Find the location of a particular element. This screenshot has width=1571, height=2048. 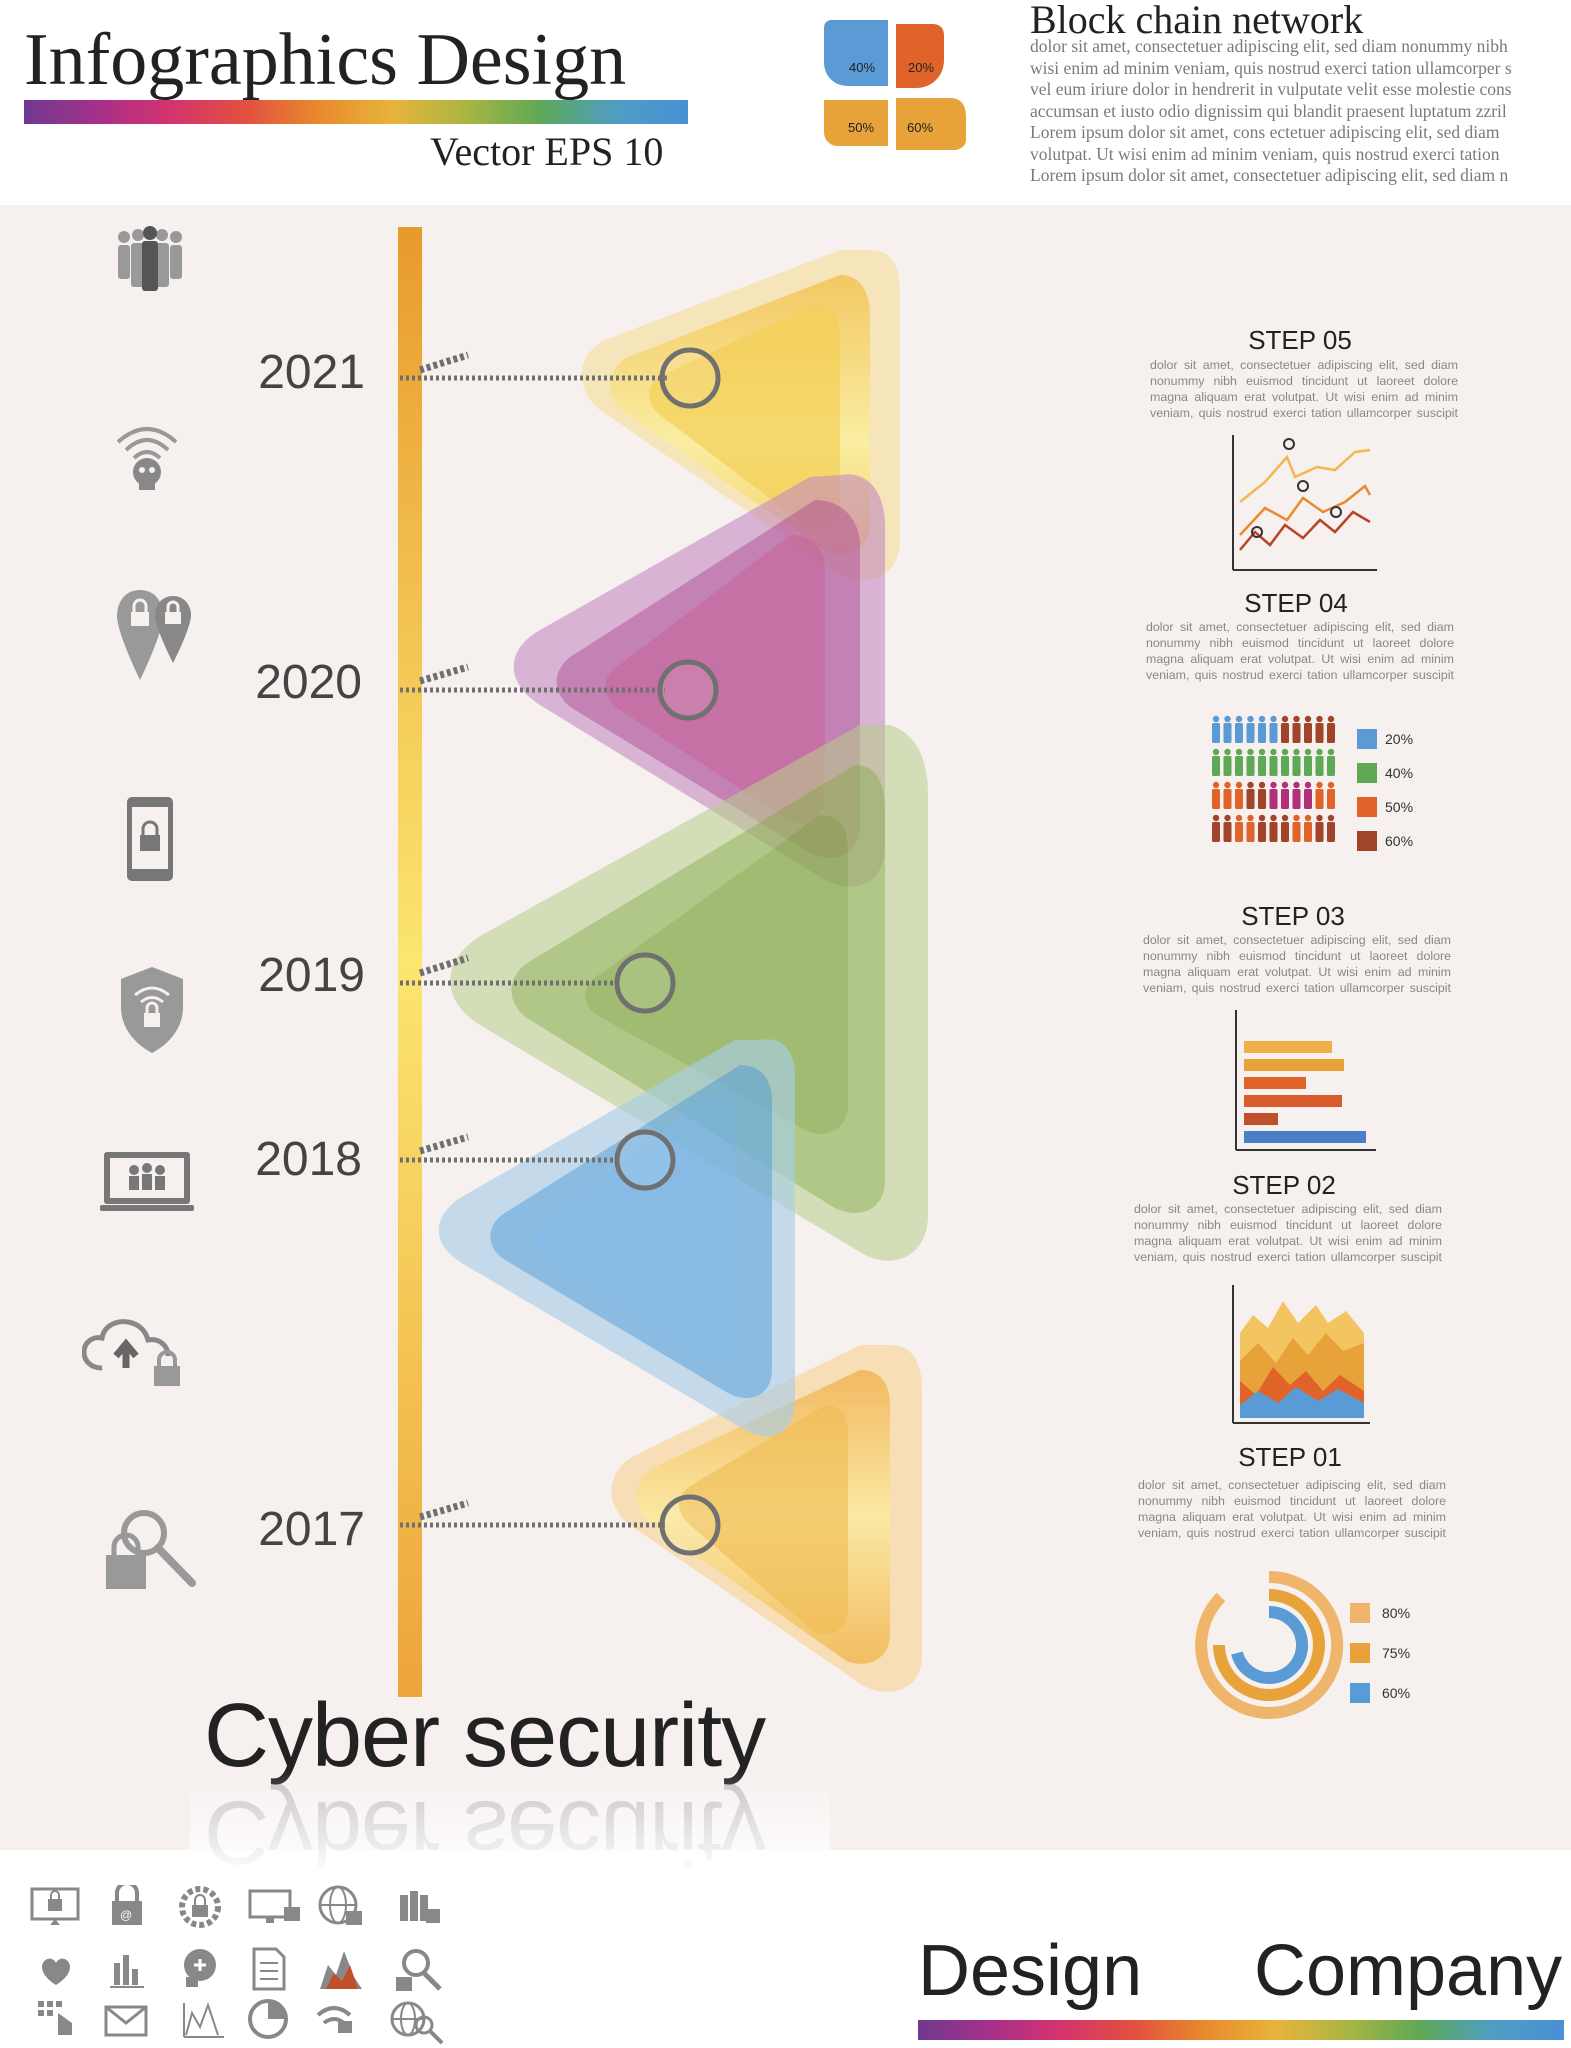

year-2021: 2021 is located at coordinates (311, 372).